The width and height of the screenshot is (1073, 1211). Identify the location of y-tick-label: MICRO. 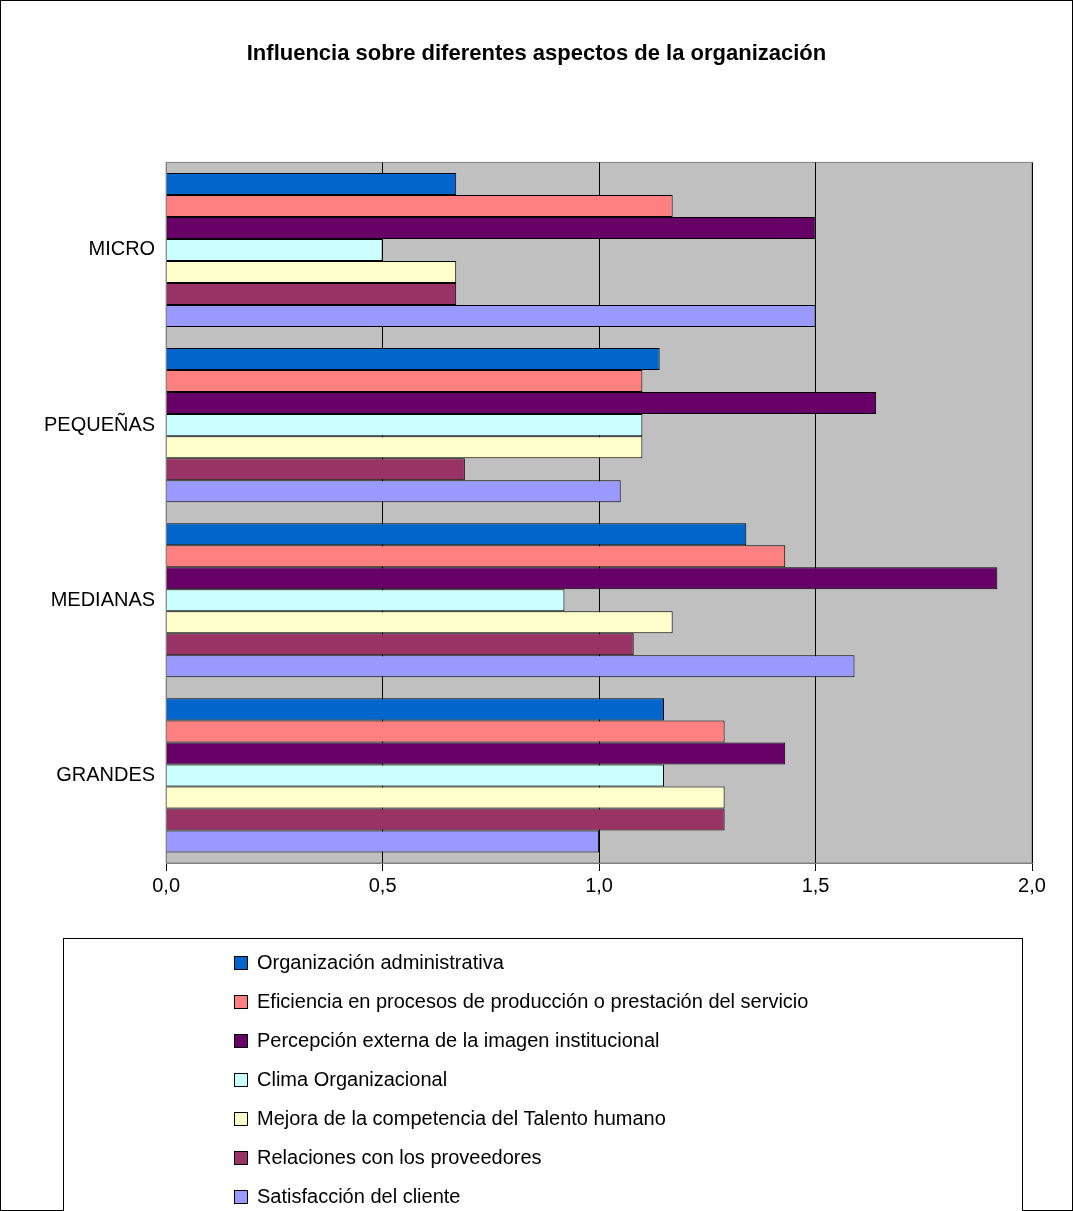
(122, 248).